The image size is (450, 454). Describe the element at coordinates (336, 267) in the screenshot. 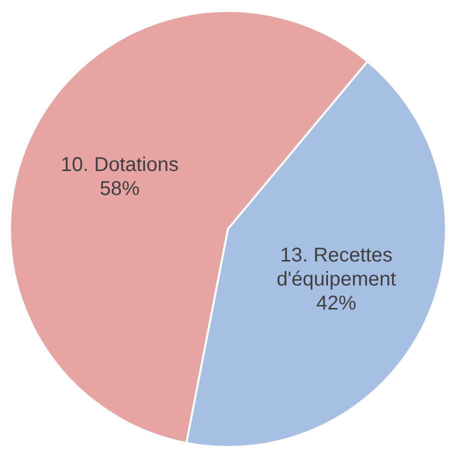

I see `slice-label: 13. Recettes d'équipement` at that location.